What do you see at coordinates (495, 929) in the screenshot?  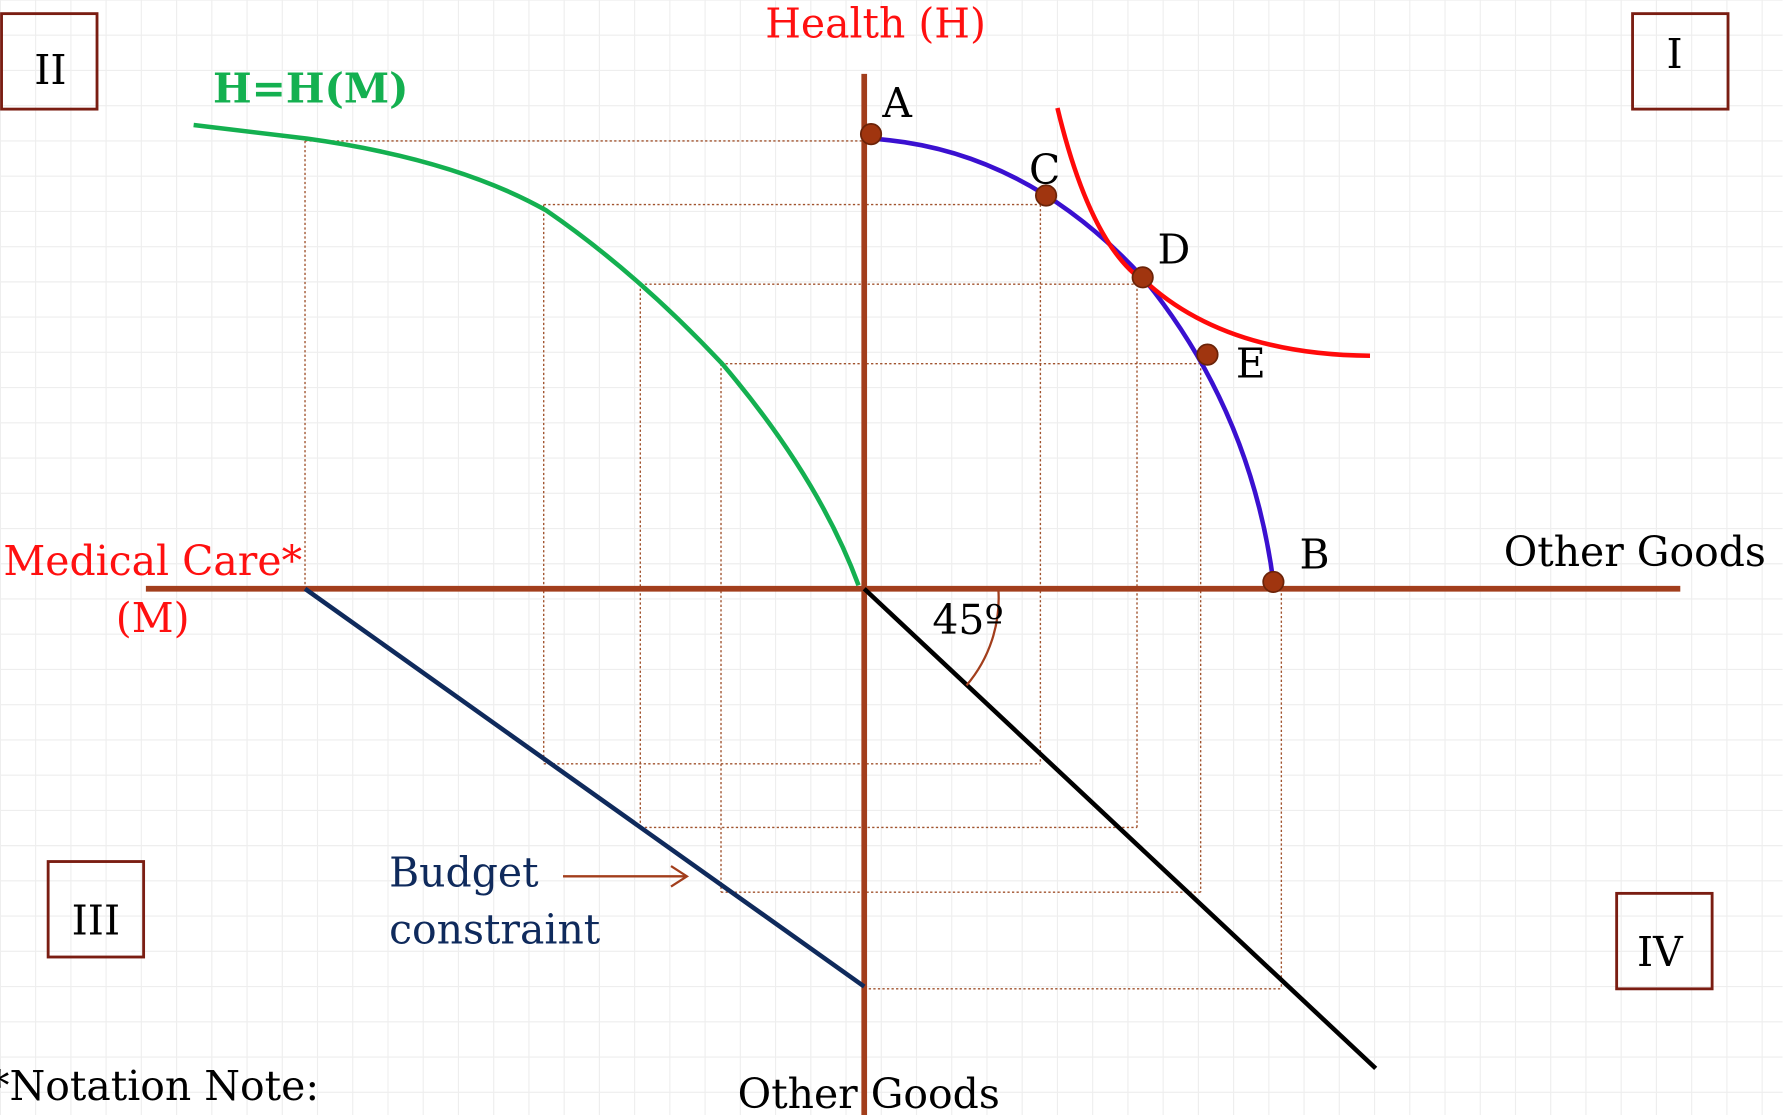 I see `curve-label: constraint` at bounding box center [495, 929].